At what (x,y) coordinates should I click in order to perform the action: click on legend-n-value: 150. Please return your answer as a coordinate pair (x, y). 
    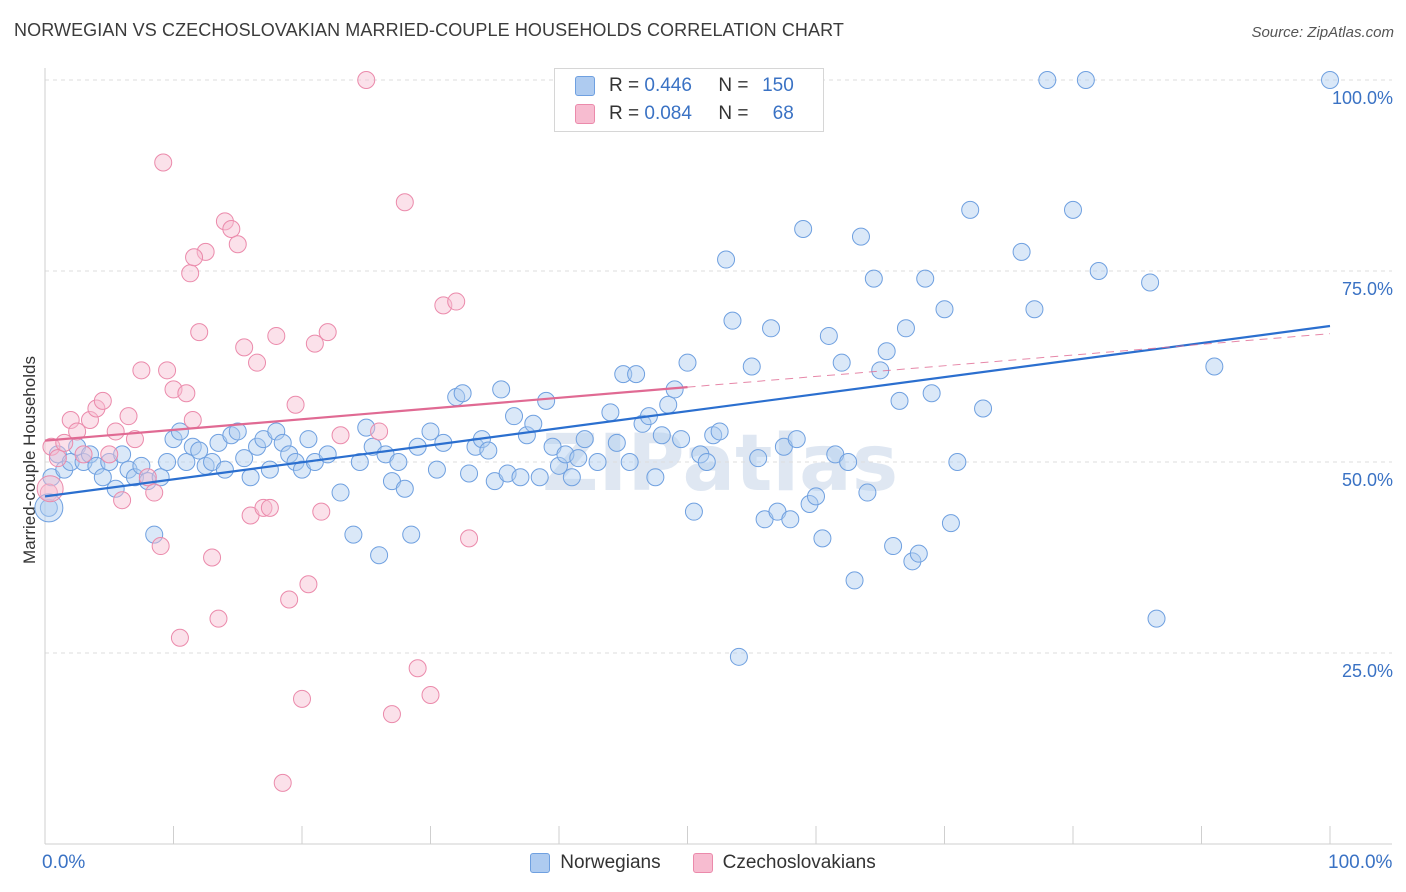
    Looking at the image, I should click on (778, 85).